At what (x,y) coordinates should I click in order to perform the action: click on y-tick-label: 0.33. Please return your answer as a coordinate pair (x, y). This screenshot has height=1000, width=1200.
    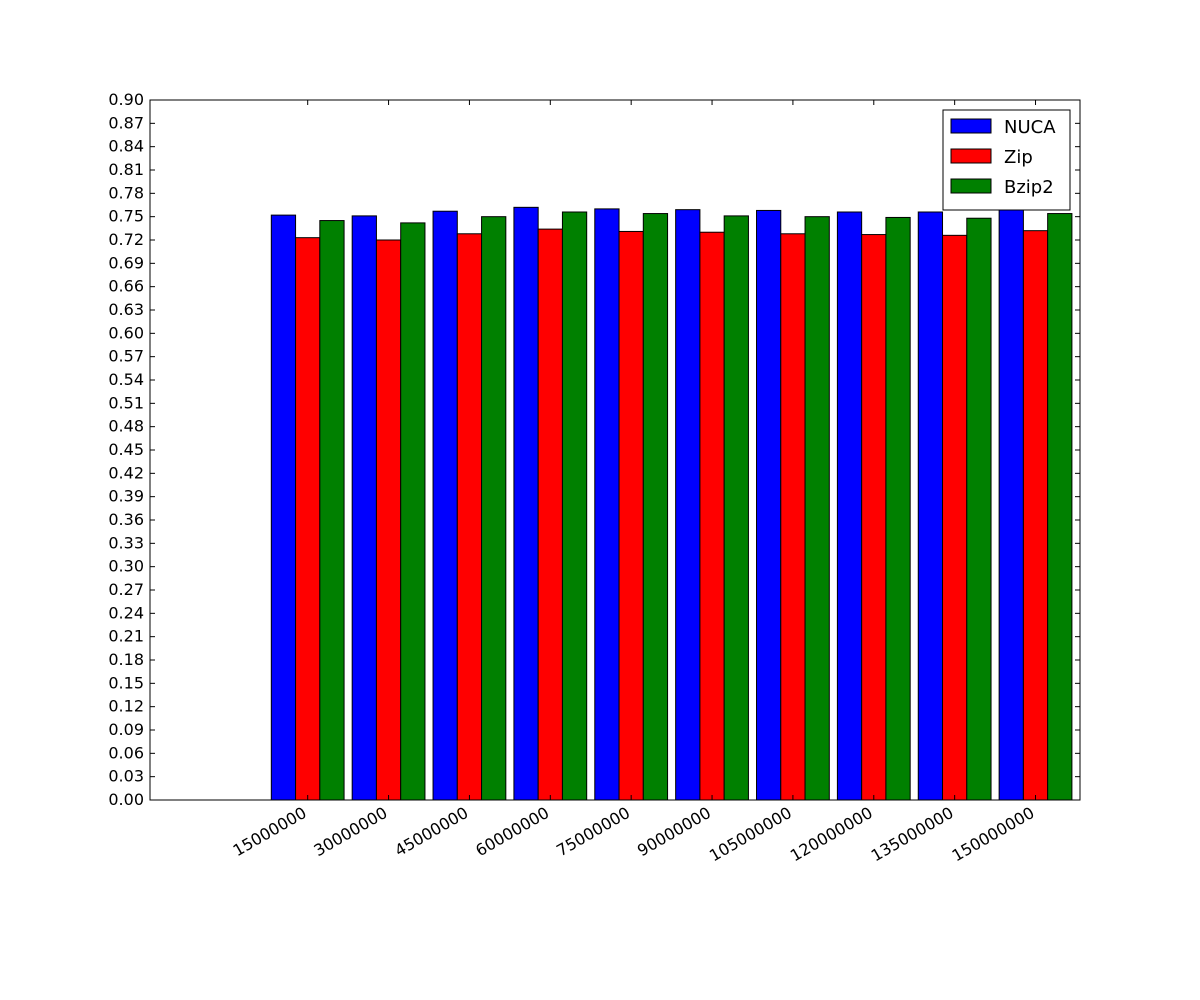
    Looking at the image, I should click on (126, 542).